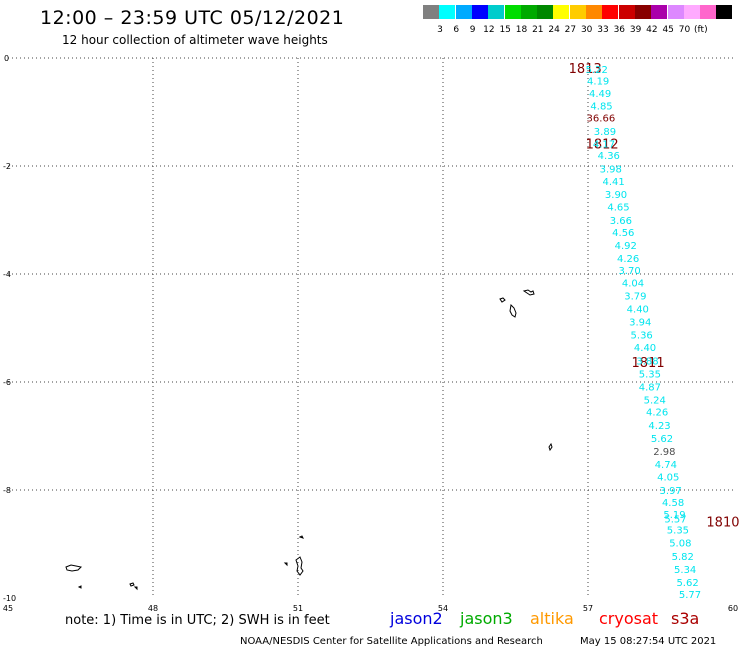 This screenshot has height=650, width=740. I want to click on scale-tick-label: 33, so click(603, 30).